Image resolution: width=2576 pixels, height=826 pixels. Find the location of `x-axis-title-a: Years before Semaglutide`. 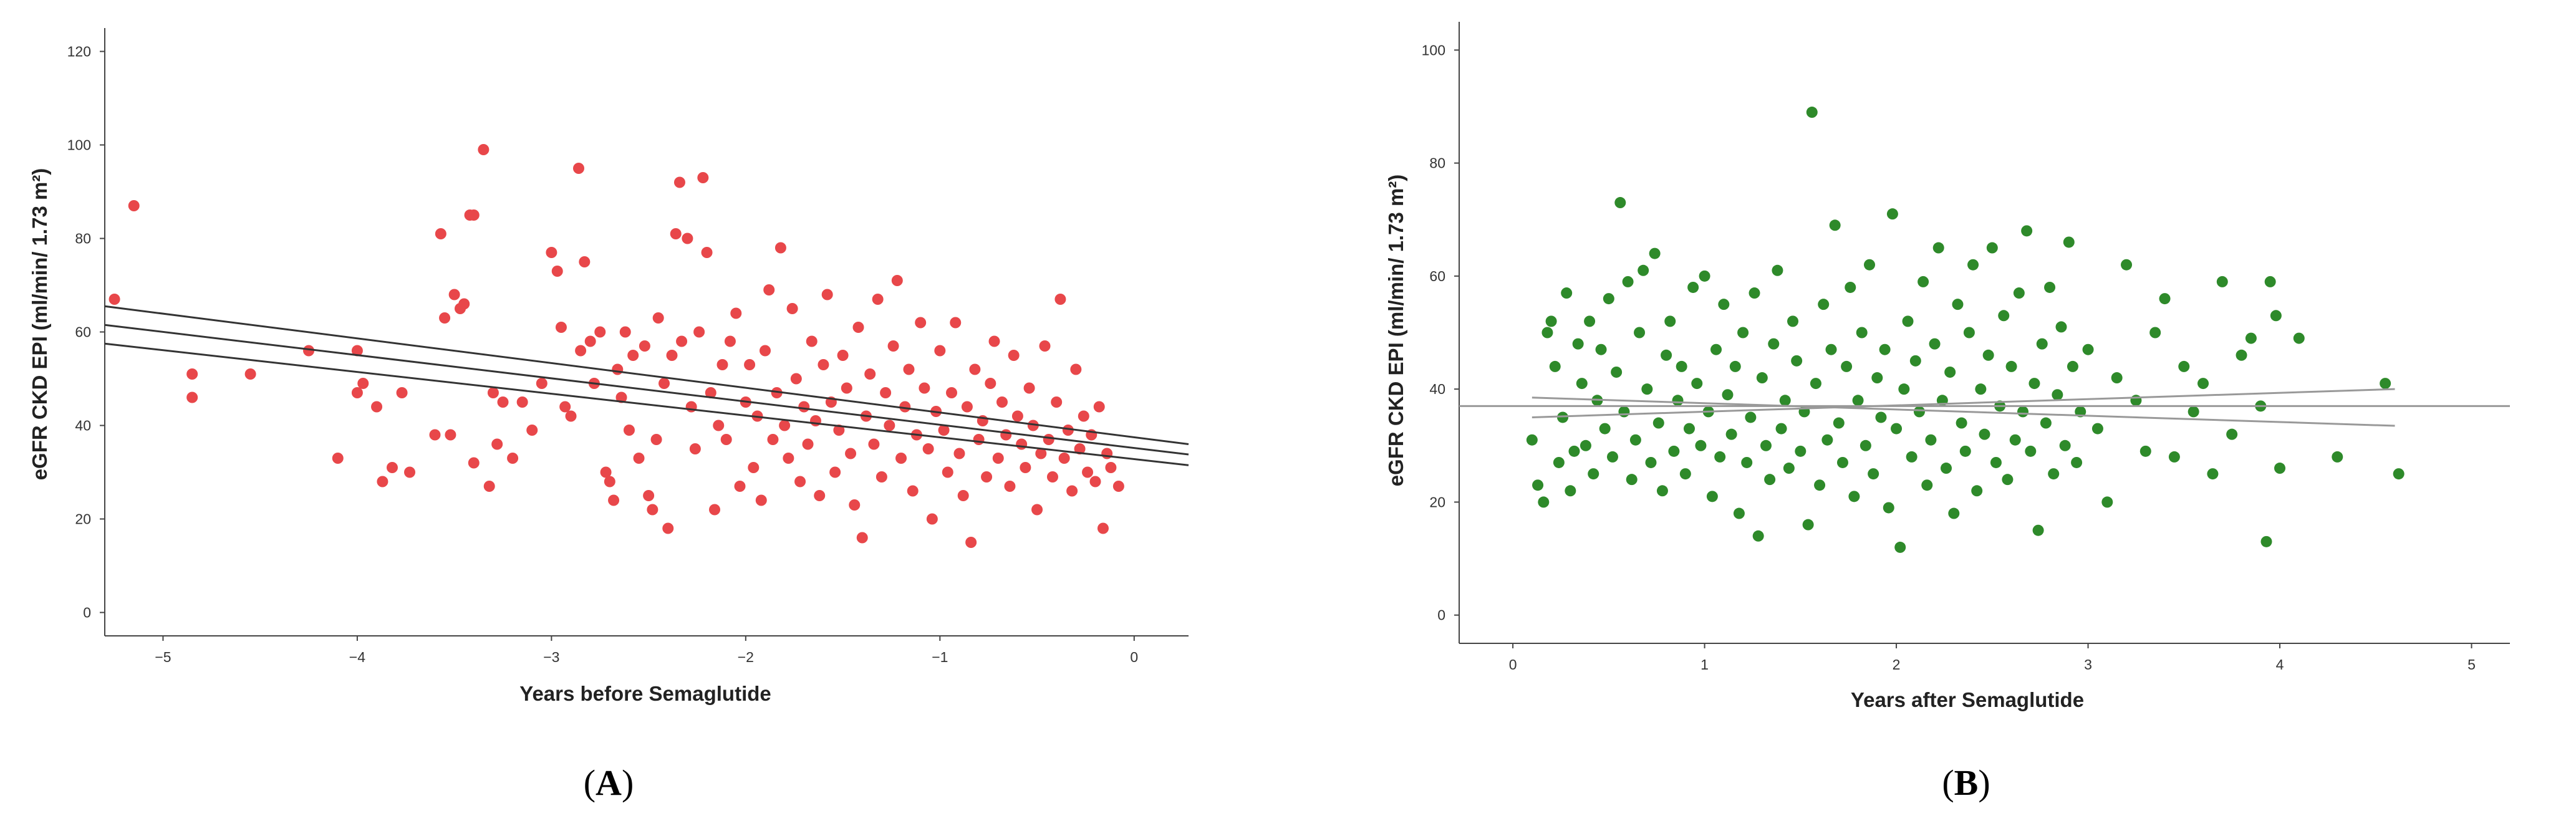

x-axis-title-a: Years before Semaglutide is located at coordinates (645, 693).